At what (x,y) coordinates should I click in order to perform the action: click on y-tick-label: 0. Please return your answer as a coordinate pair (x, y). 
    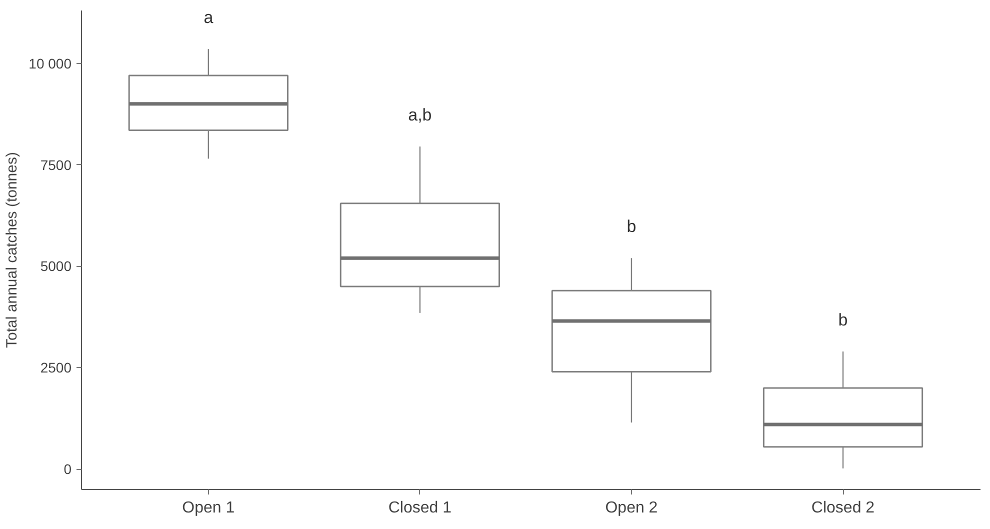
    Looking at the image, I should click on (68, 469).